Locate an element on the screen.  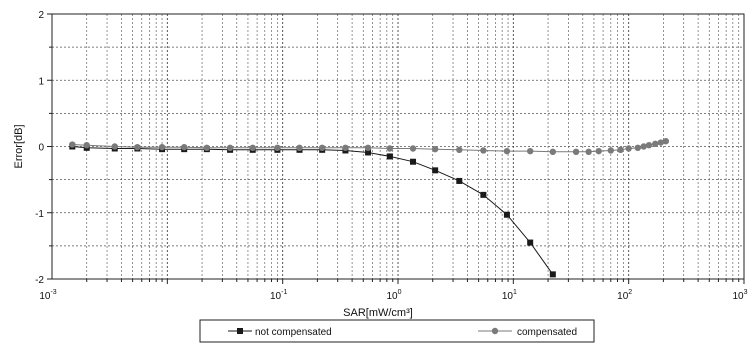
x-tick-label: 10¹ is located at coordinates (509, 295).